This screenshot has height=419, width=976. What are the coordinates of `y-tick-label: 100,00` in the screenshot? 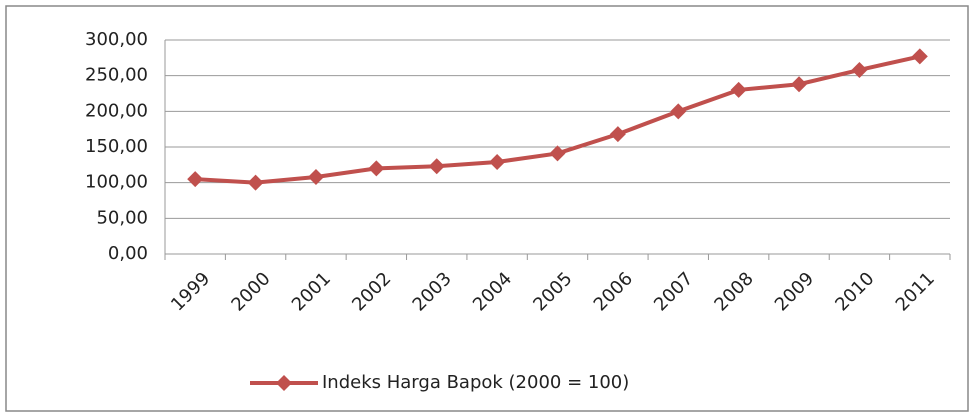 It's located at (116, 182).